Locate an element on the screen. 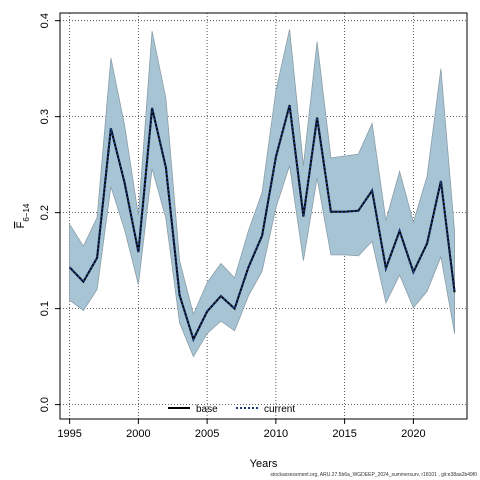 Image resolution: width=480 pixels, height=480 pixels. legend-label-base: base is located at coordinates (207, 409).